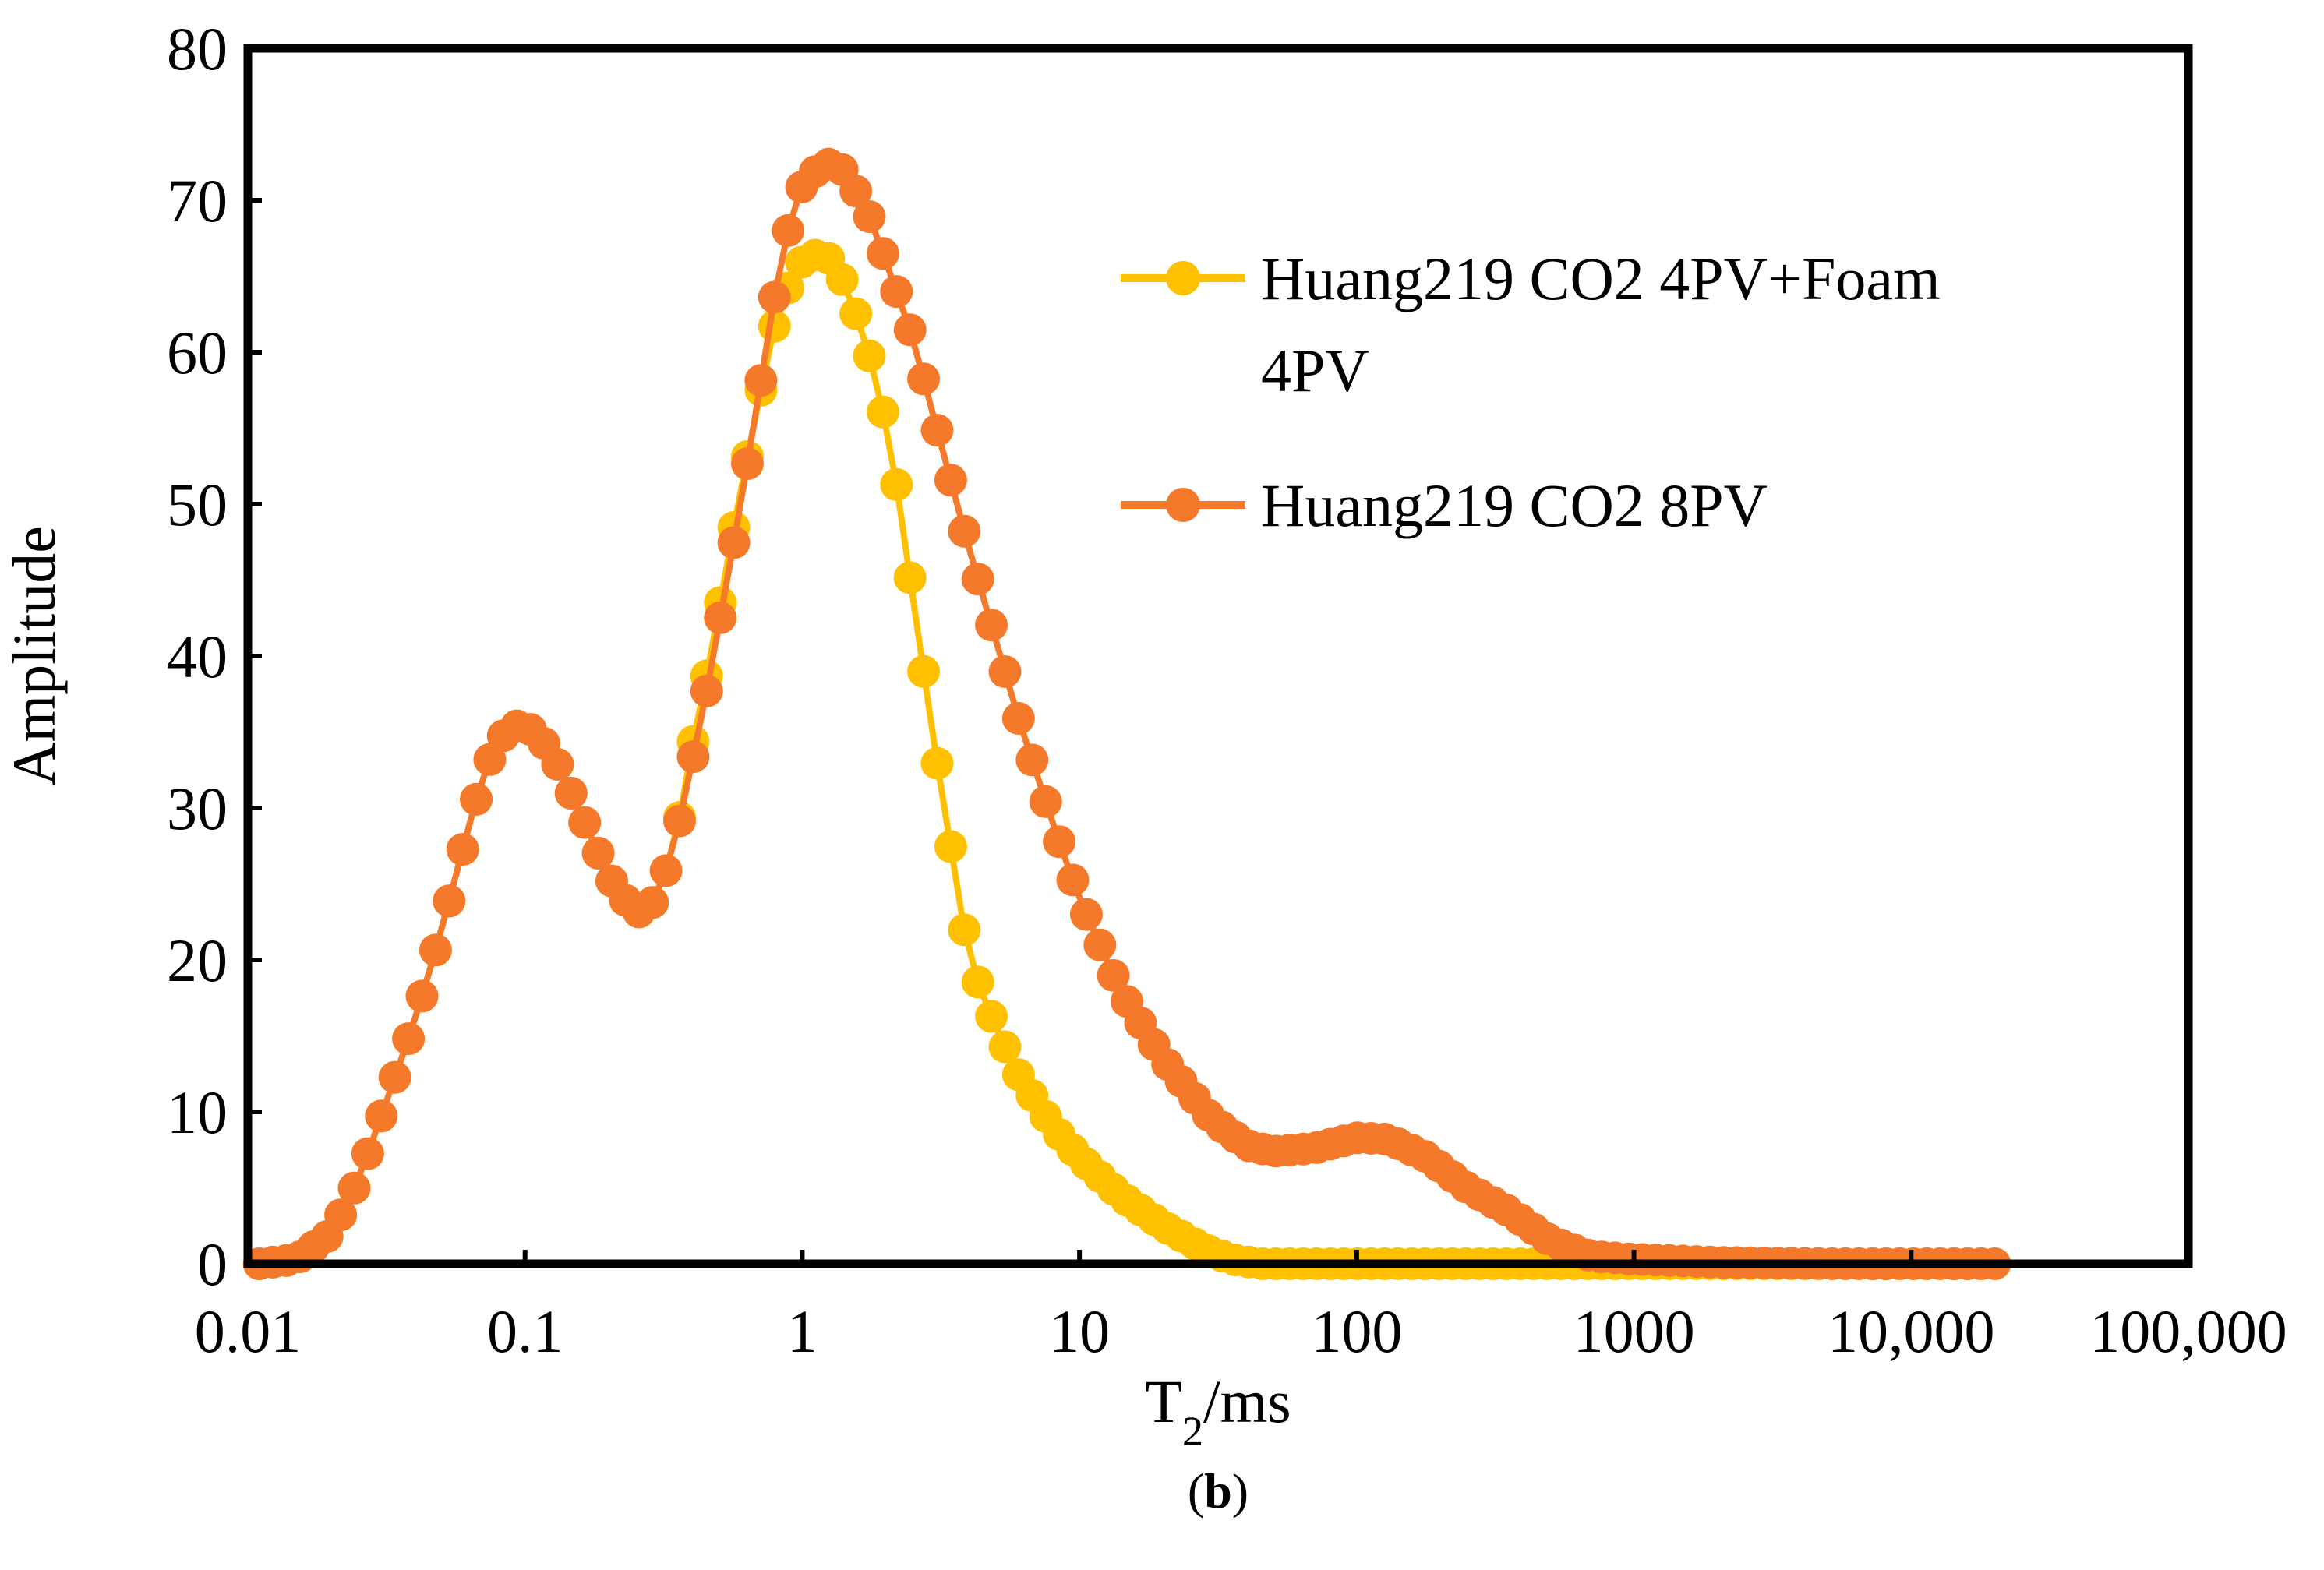 Image resolution: width=2324 pixels, height=1570 pixels. What do you see at coordinates (1911, 1331) in the screenshot?
I see `x-tick-label: 10,000` at bounding box center [1911, 1331].